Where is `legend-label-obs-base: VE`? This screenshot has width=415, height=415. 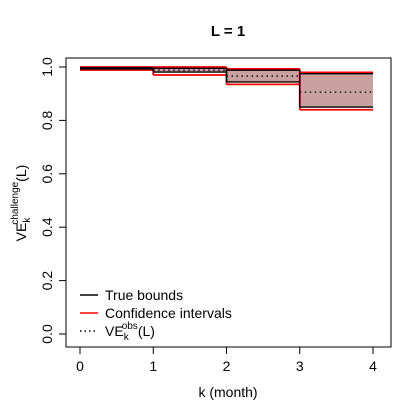 legend-label-obs-base: VE is located at coordinates (114, 331).